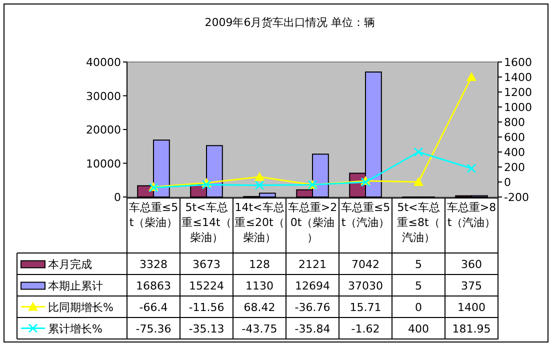 The height and width of the screenshot is (347, 553). Describe the element at coordinates (507, 182) in the screenshot. I see `y2-tick-label: 0` at that location.